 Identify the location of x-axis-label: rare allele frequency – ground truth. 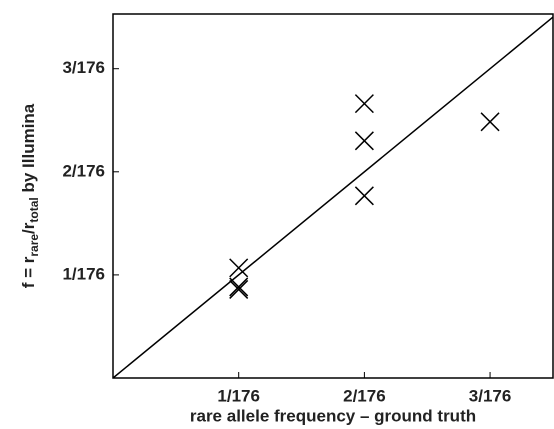
(333, 415).